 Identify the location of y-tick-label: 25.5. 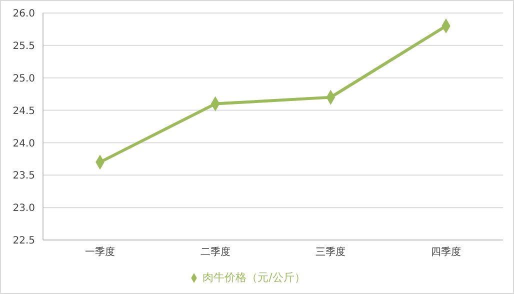
(23, 46).